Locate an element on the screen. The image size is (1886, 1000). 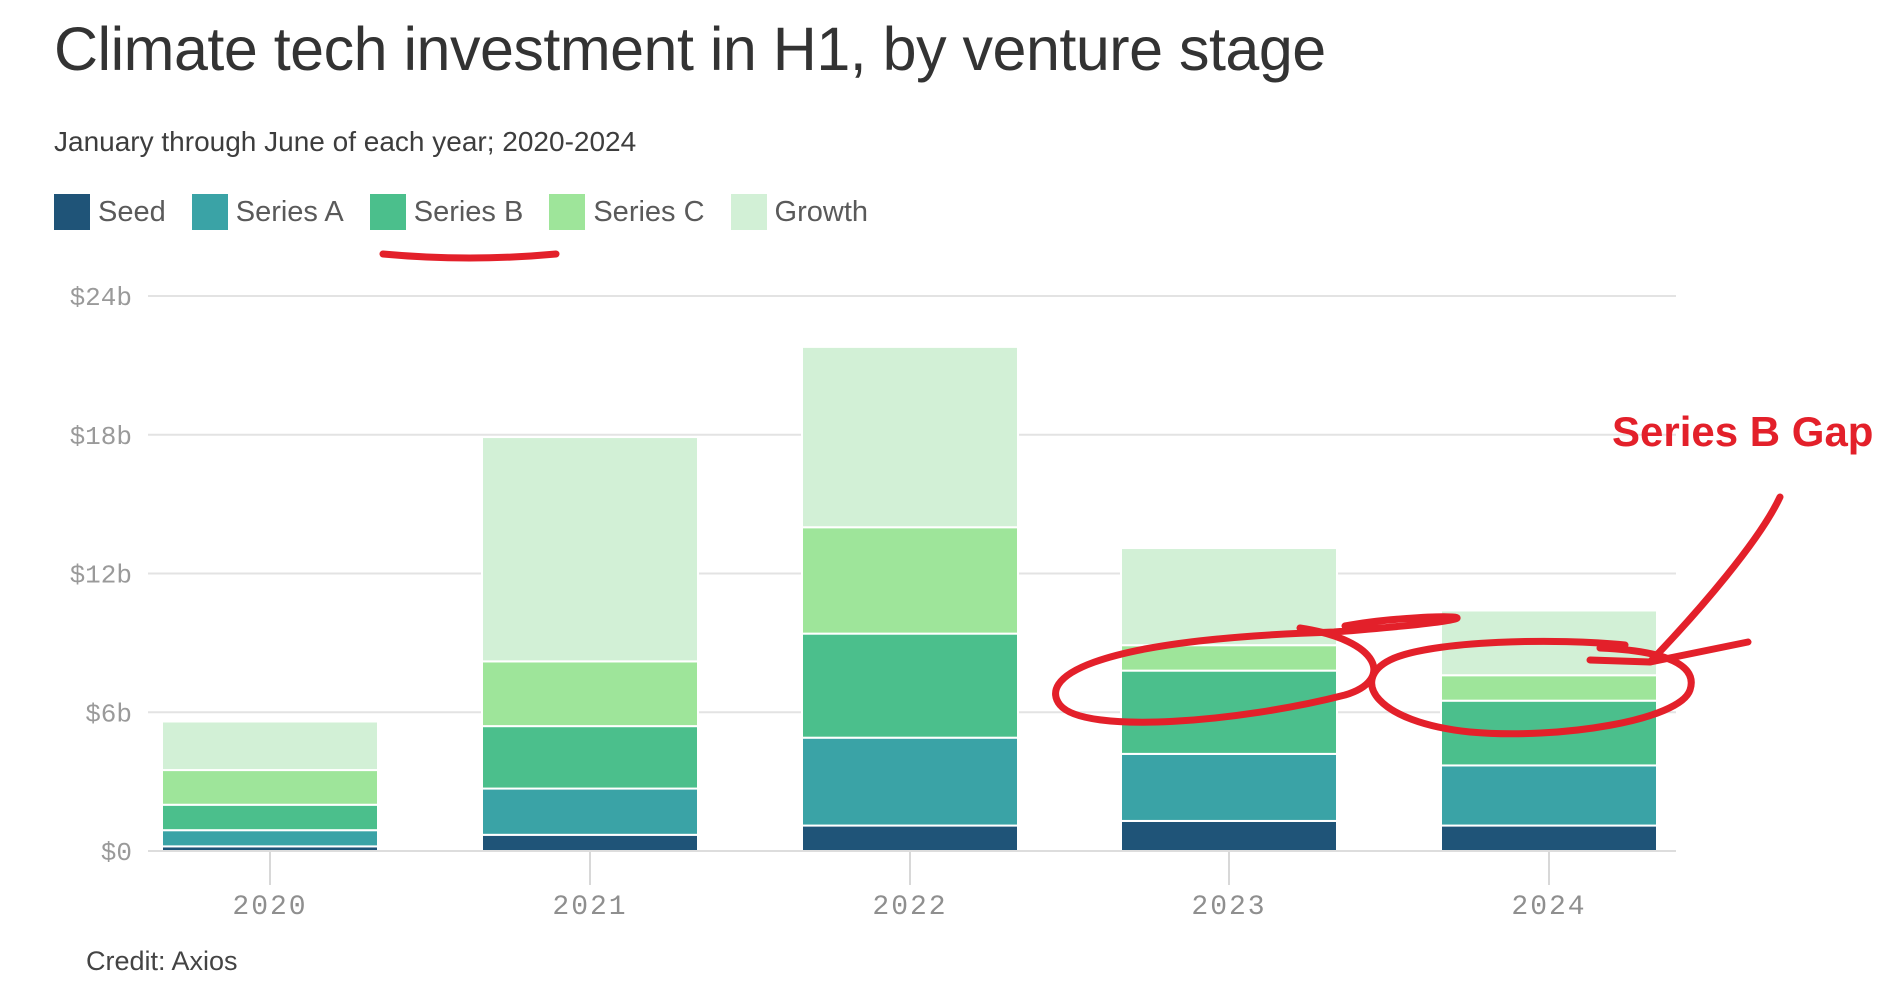
legend-label-series-c: Series C is located at coordinates (649, 211).